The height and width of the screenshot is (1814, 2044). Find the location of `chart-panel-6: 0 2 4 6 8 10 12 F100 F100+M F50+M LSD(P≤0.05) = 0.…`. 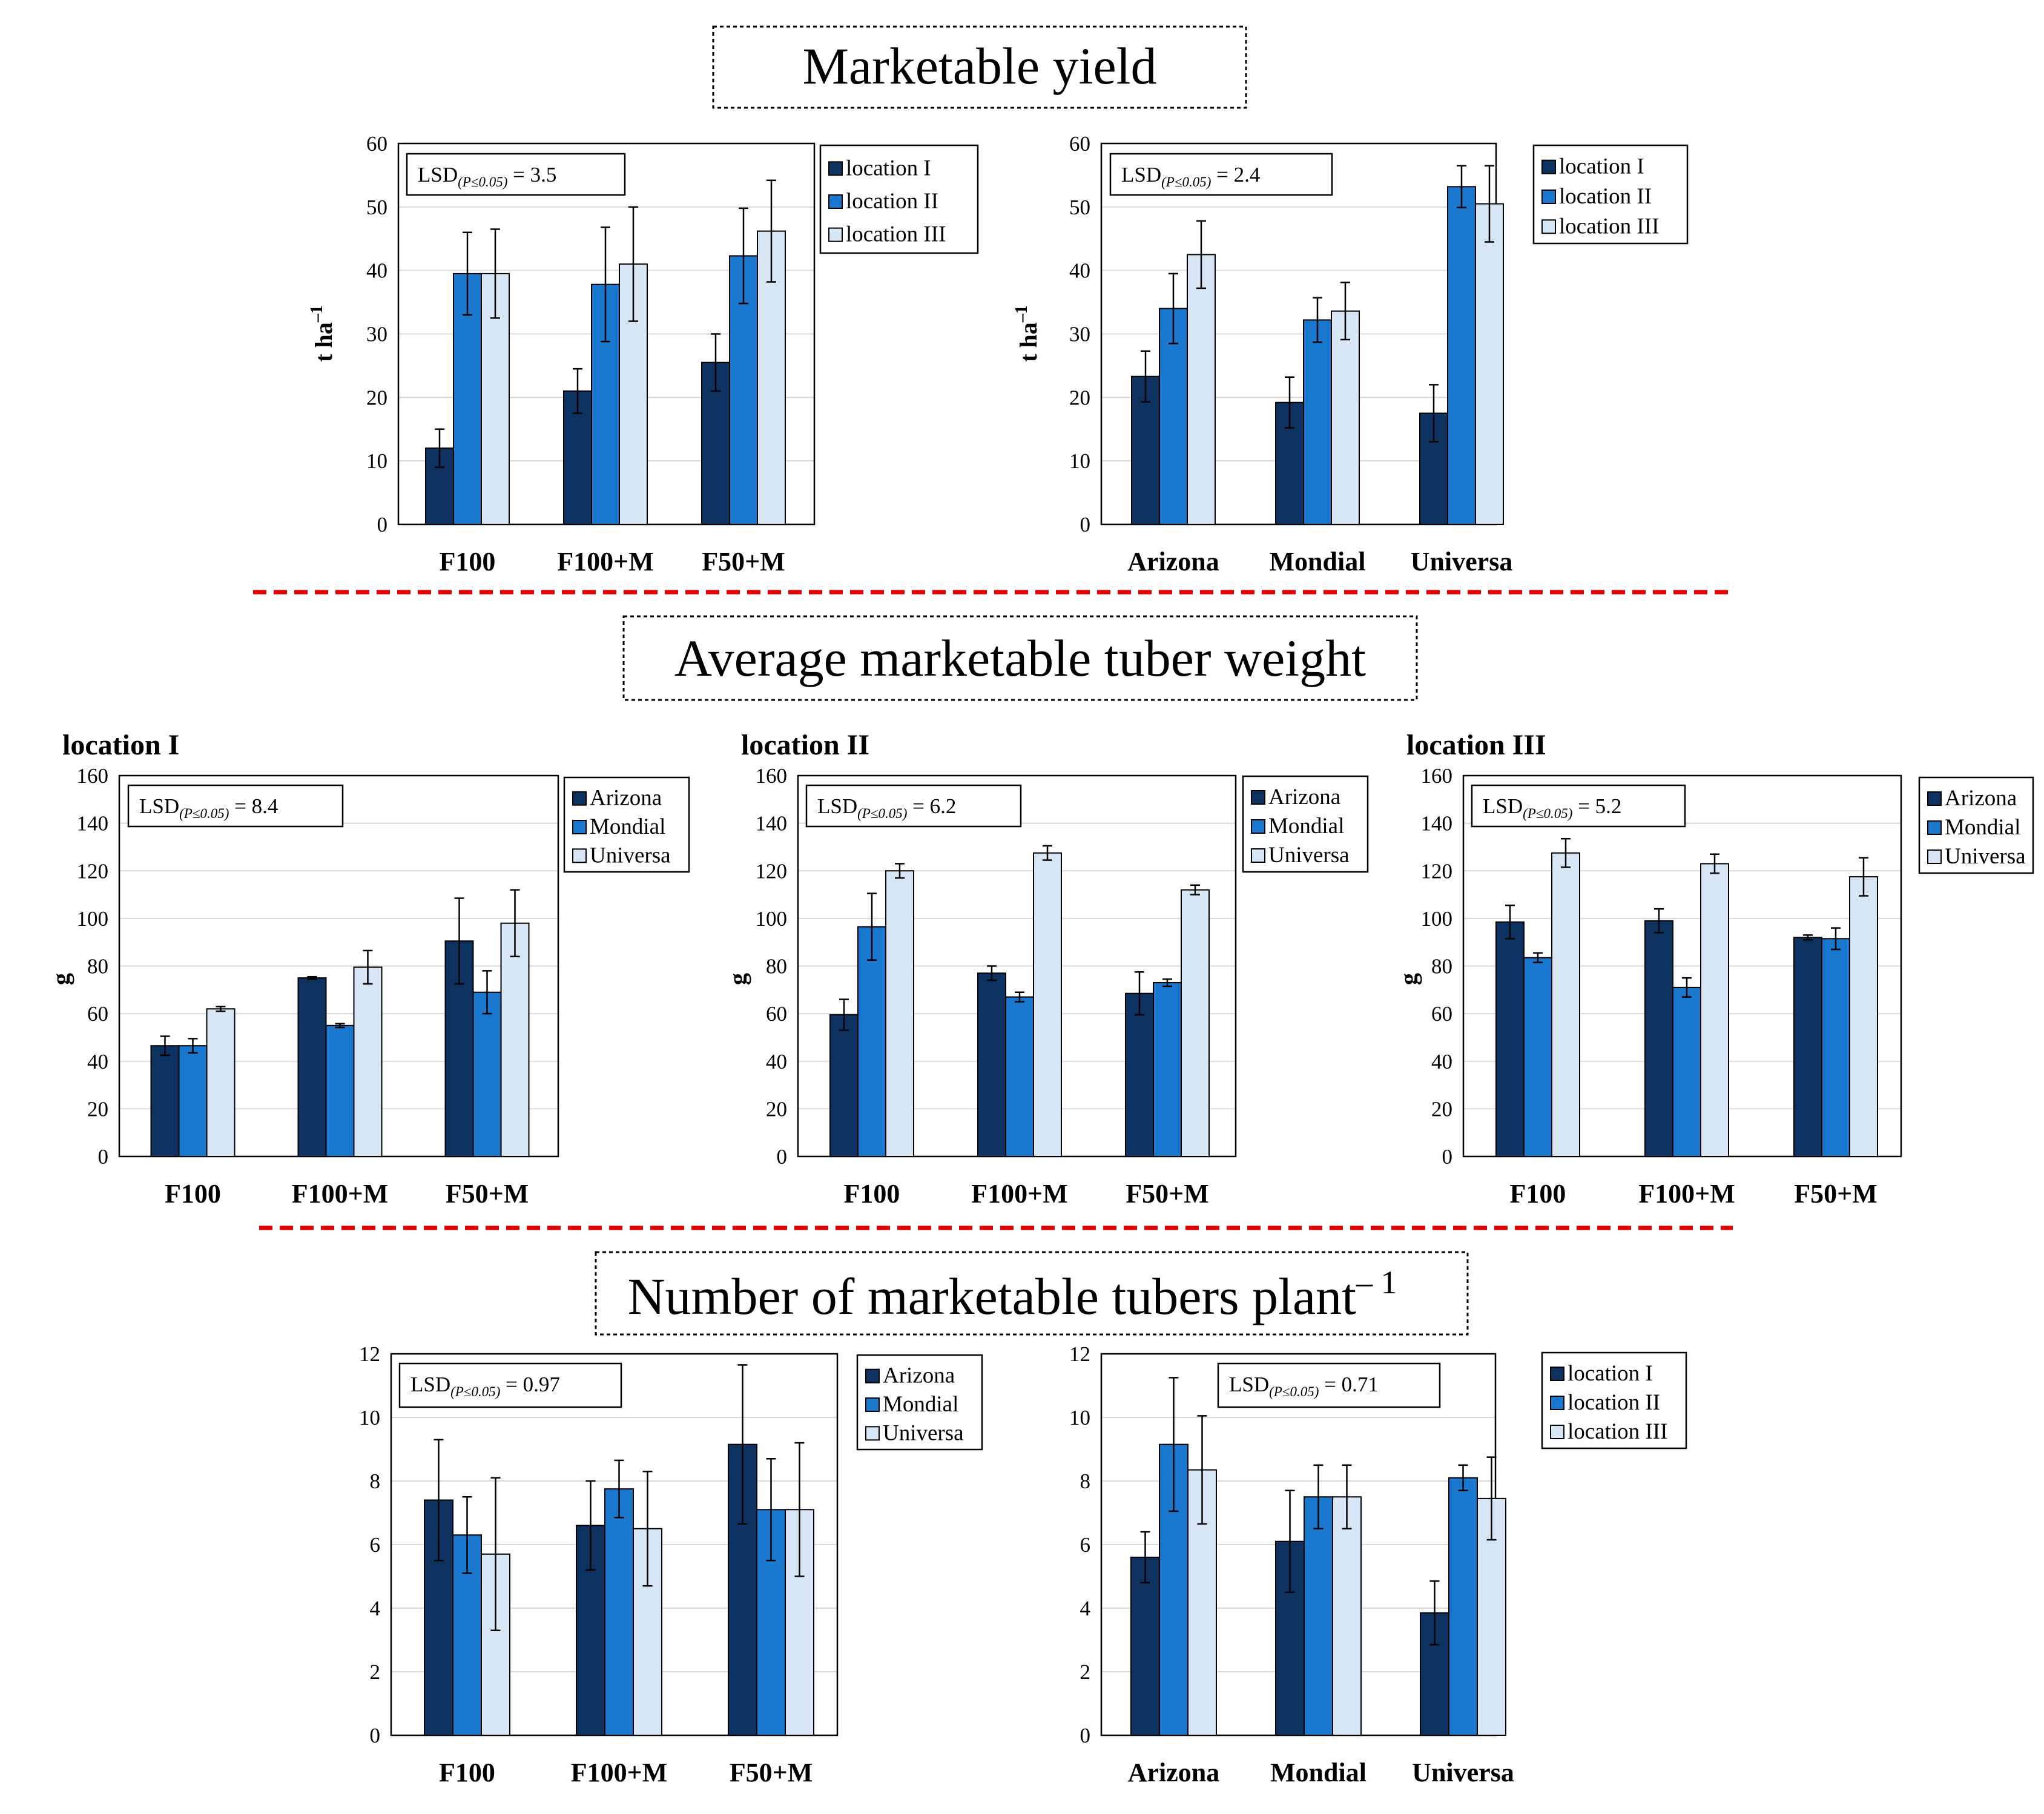

chart-panel-6: 0 2 4 6 8 10 12 F100 F100+M F50+M LSD(P≤0.05) = 0.… is located at coordinates (671, 1564).